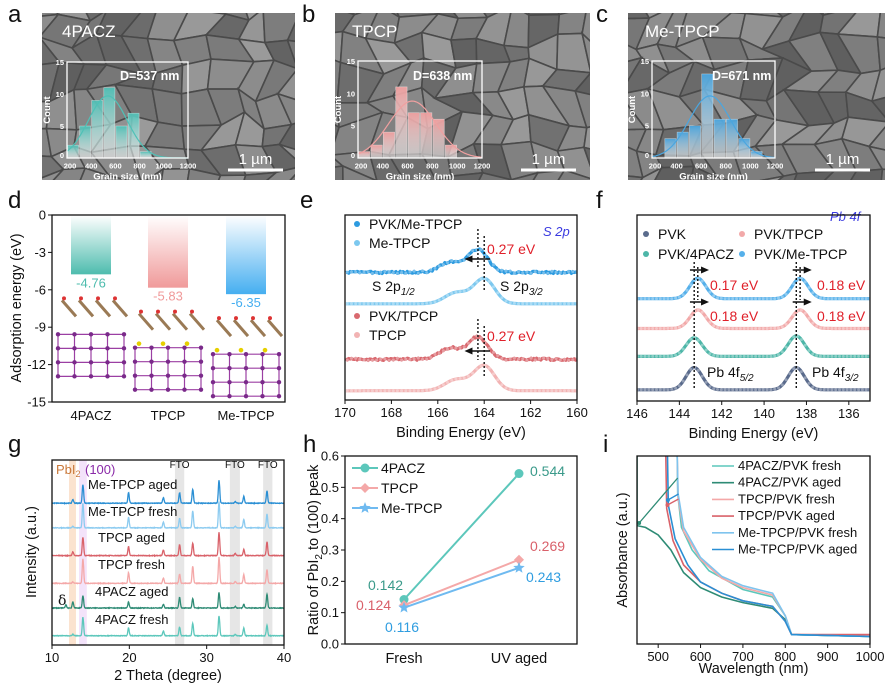 The width and height of the screenshot is (892, 687). I want to click on trace-label: 4PACZ fresh, so click(131, 619).